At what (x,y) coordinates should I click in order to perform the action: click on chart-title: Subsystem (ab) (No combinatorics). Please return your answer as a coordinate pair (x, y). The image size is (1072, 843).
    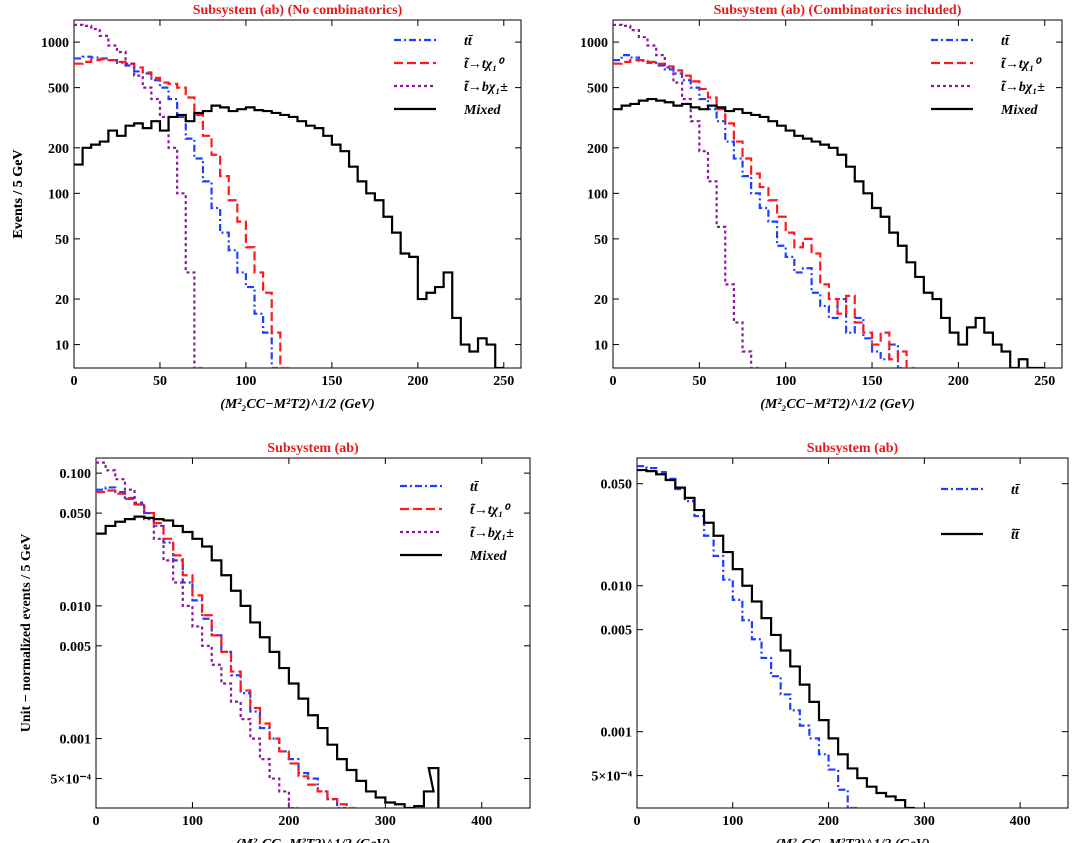
    Looking at the image, I should click on (298, 10).